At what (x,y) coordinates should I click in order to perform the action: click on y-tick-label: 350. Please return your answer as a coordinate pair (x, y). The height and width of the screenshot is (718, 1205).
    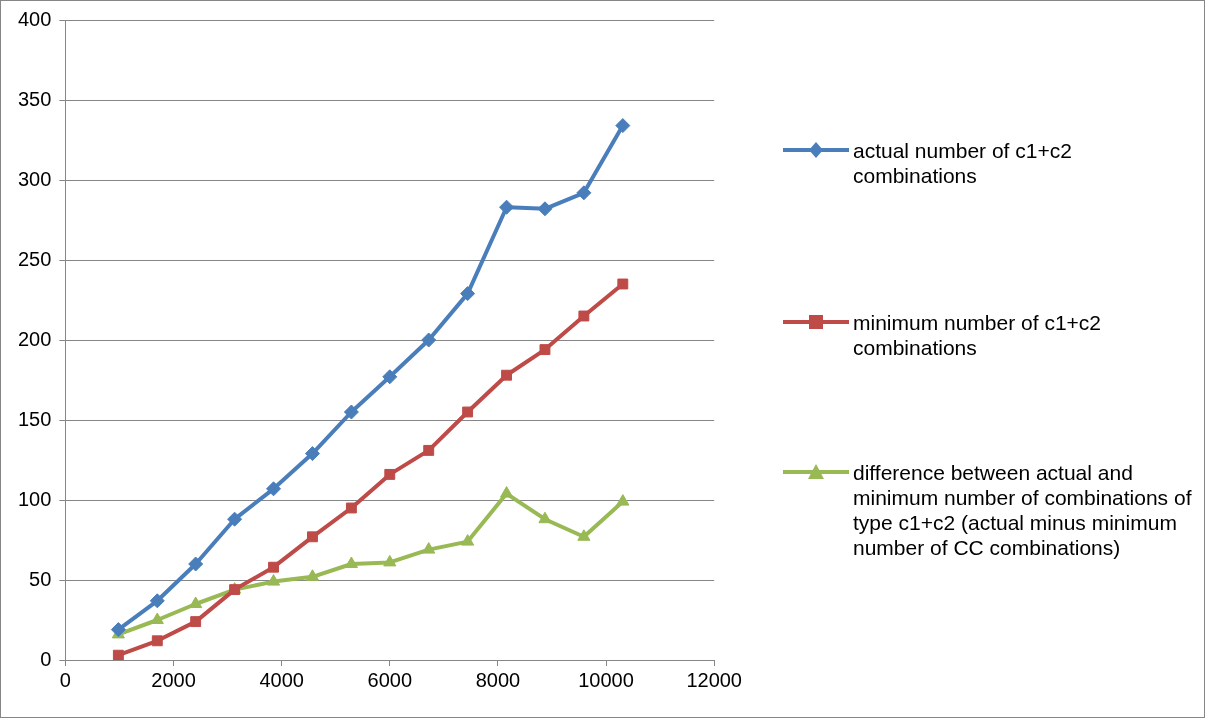
    Looking at the image, I should click on (34, 98).